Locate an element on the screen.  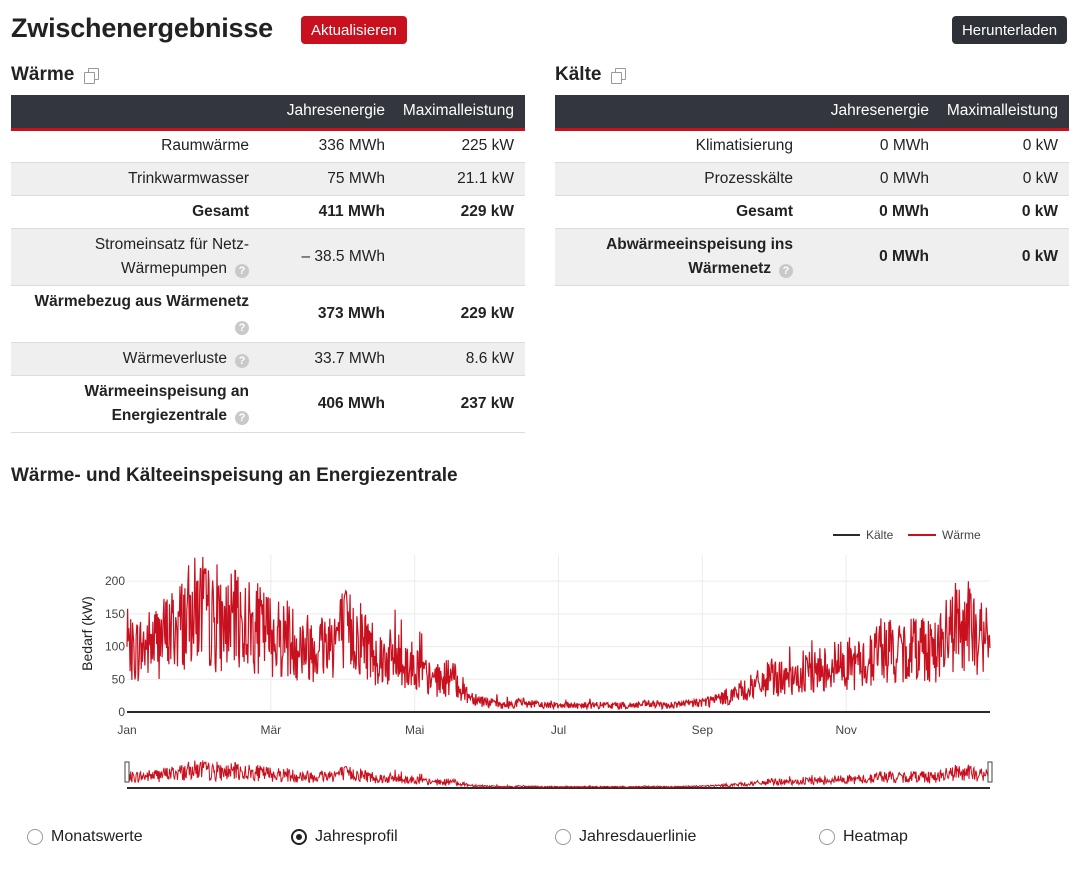
row-energy: 406 MWh is located at coordinates (328, 404).